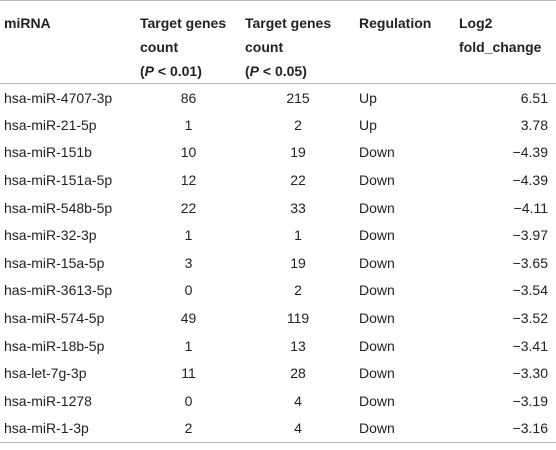 This screenshot has height=450, width=556. I want to click on table-cell: 28, so click(298, 373).